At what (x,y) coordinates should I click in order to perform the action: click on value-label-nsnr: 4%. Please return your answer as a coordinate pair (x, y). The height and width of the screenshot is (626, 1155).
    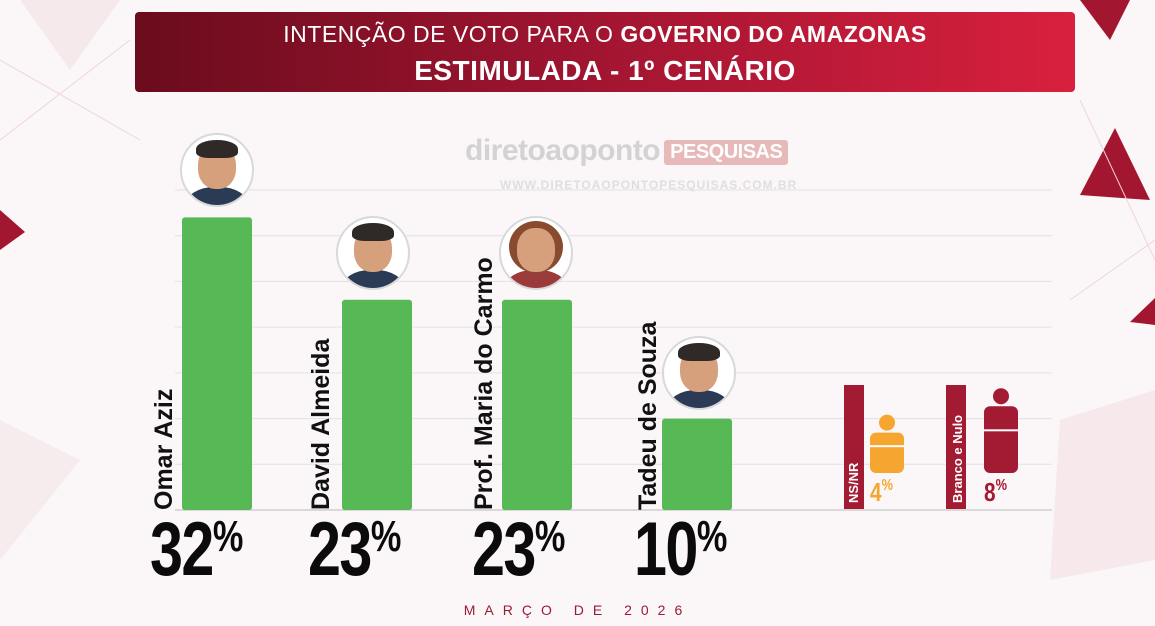
    Looking at the image, I should click on (881, 492).